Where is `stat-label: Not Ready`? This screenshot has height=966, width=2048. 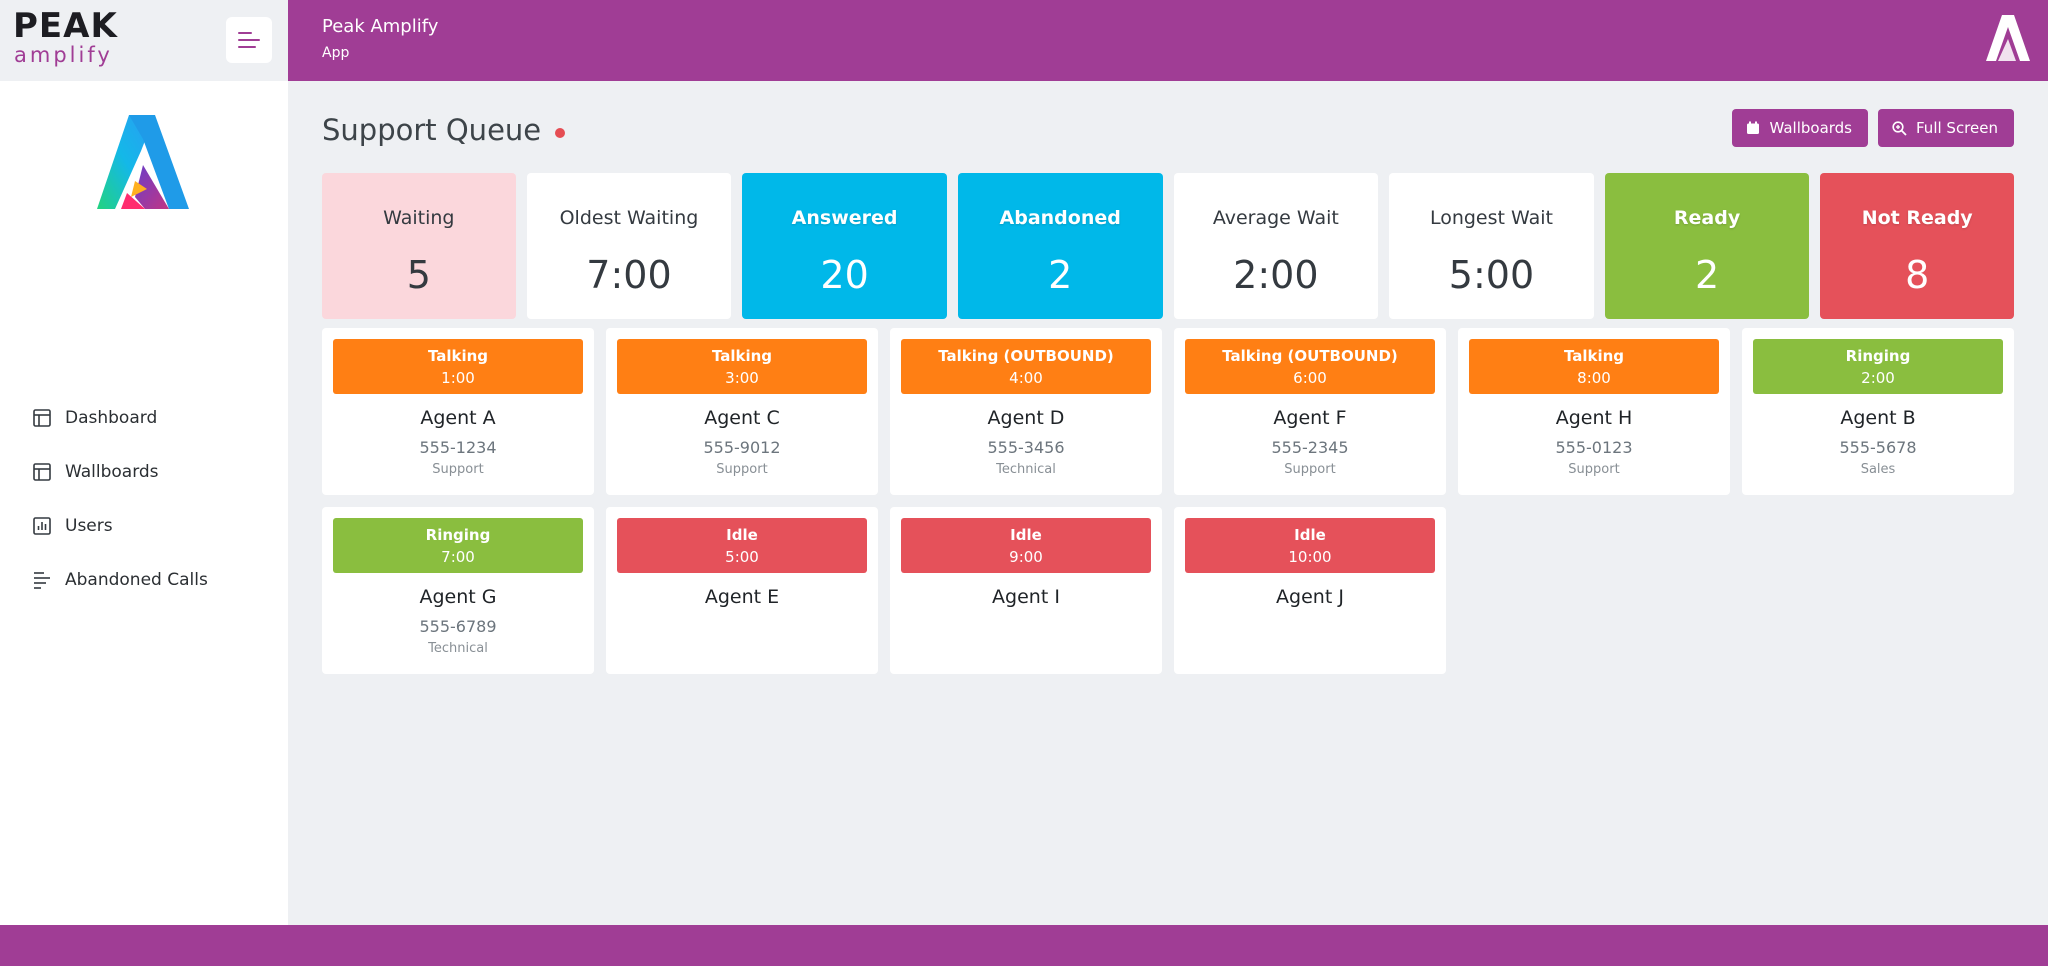 stat-label: Not Ready is located at coordinates (1917, 218).